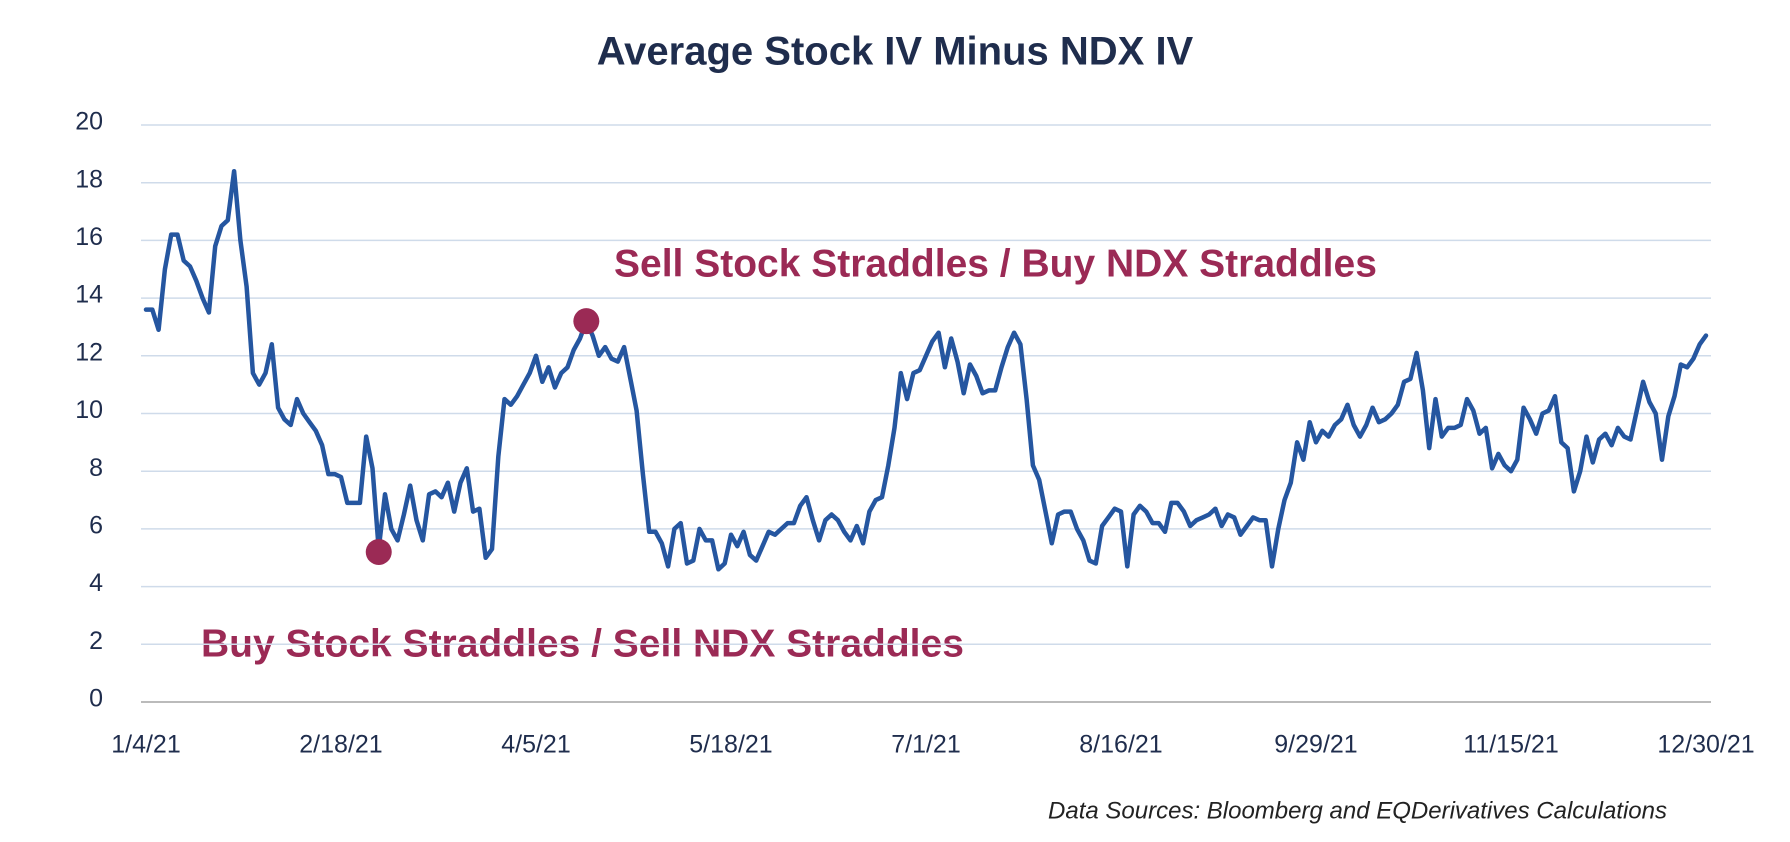 The height and width of the screenshot is (842, 1790). Describe the element at coordinates (146, 745) in the screenshot. I see `x-tick-label: 1/4/21` at that location.